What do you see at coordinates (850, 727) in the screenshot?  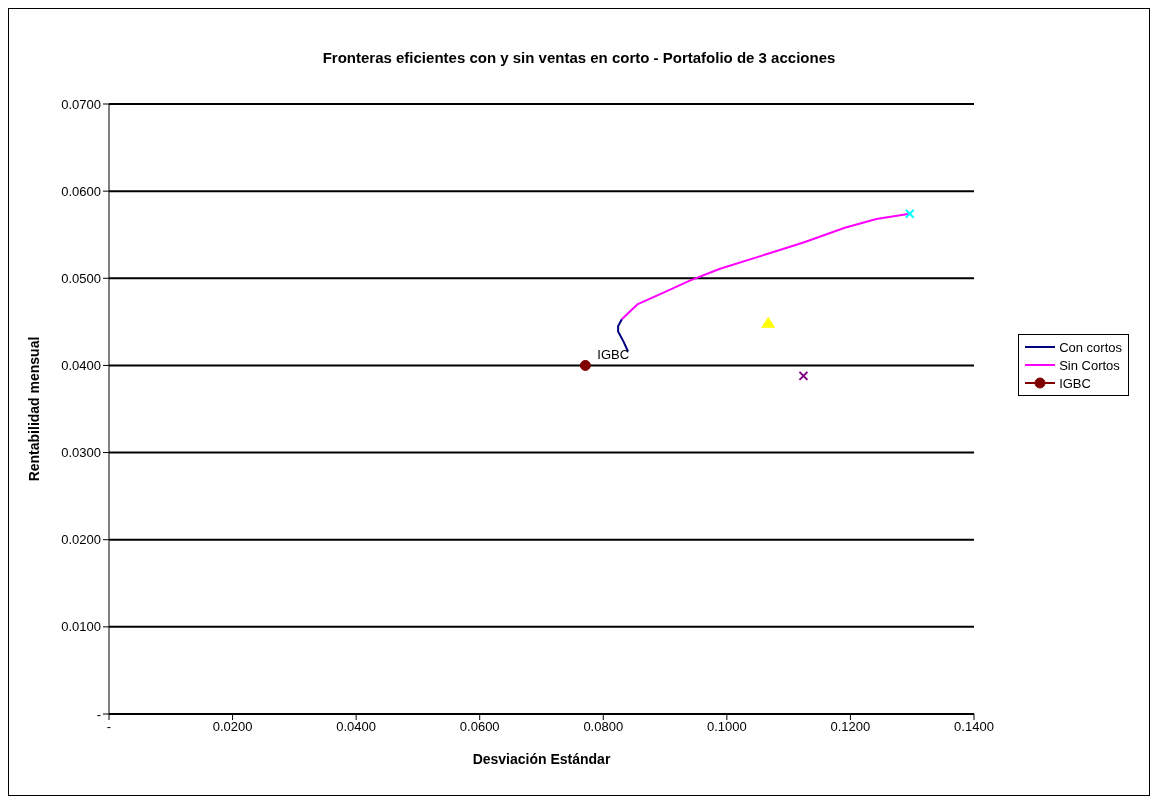 I see `x-tick-label: 0.1200` at bounding box center [850, 727].